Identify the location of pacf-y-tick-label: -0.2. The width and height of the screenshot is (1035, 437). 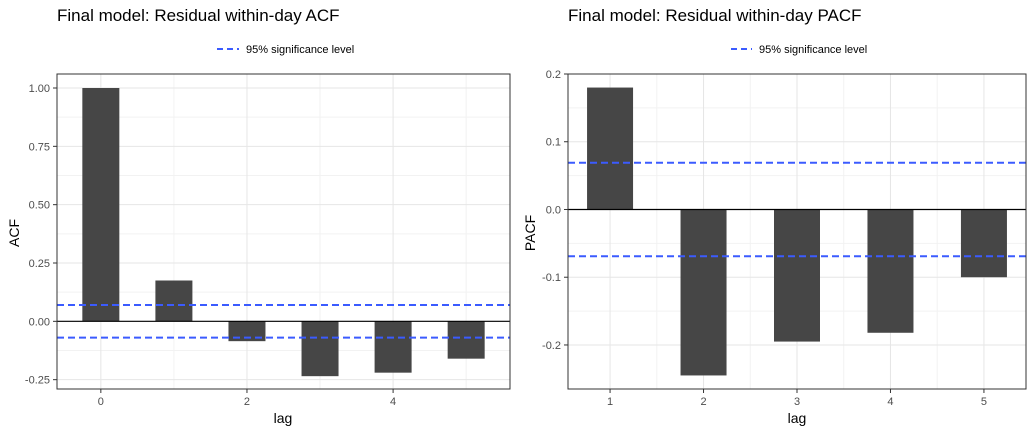
(551, 346).